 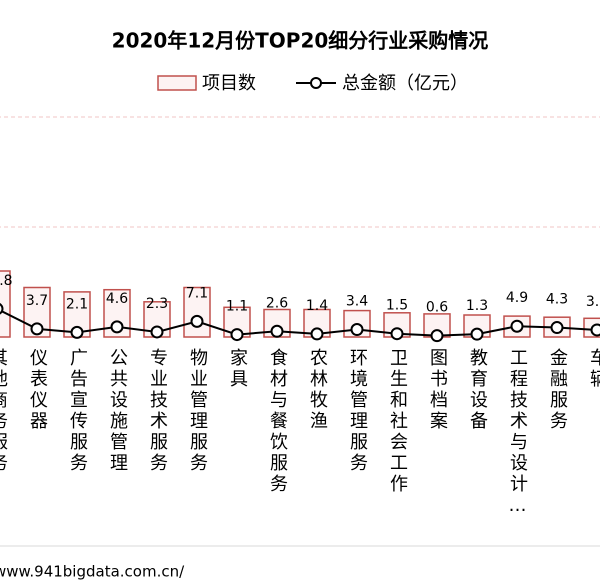 What do you see at coordinates (37, 301) in the screenshot?
I see `data-label: 3.7` at bounding box center [37, 301].